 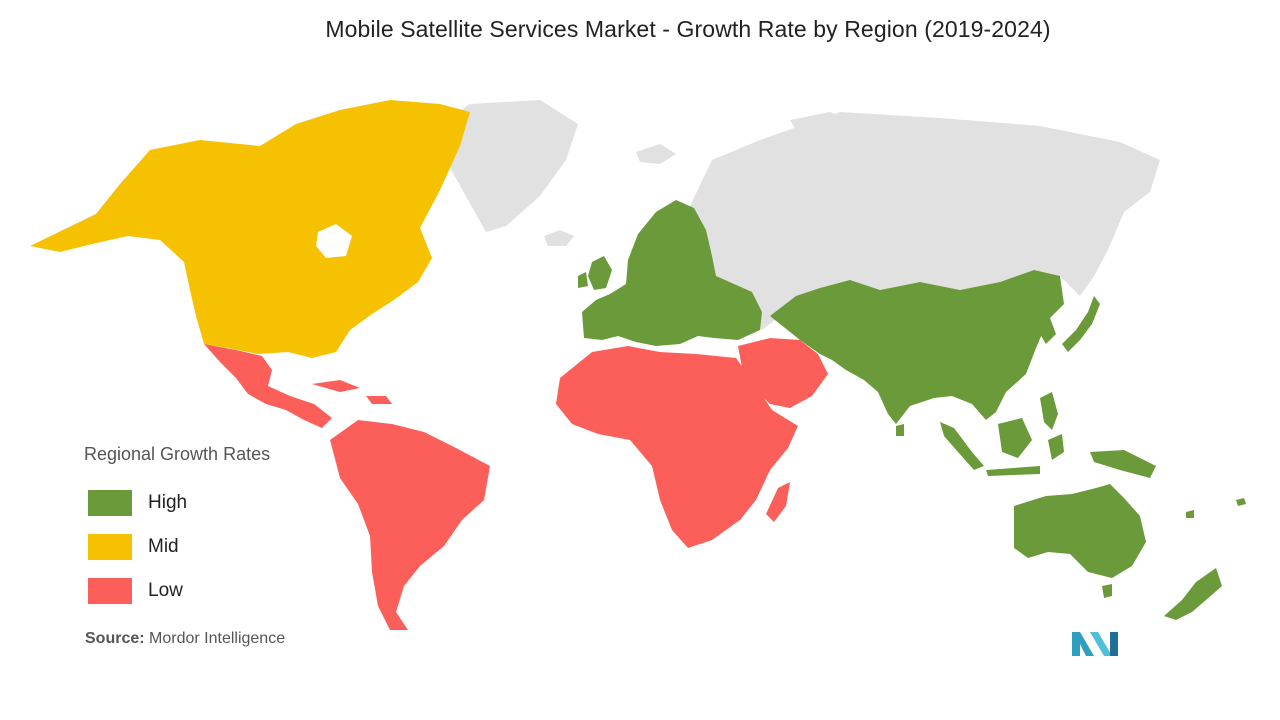 What do you see at coordinates (583, 280) in the screenshot?
I see `region-ireland` at bounding box center [583, 280].